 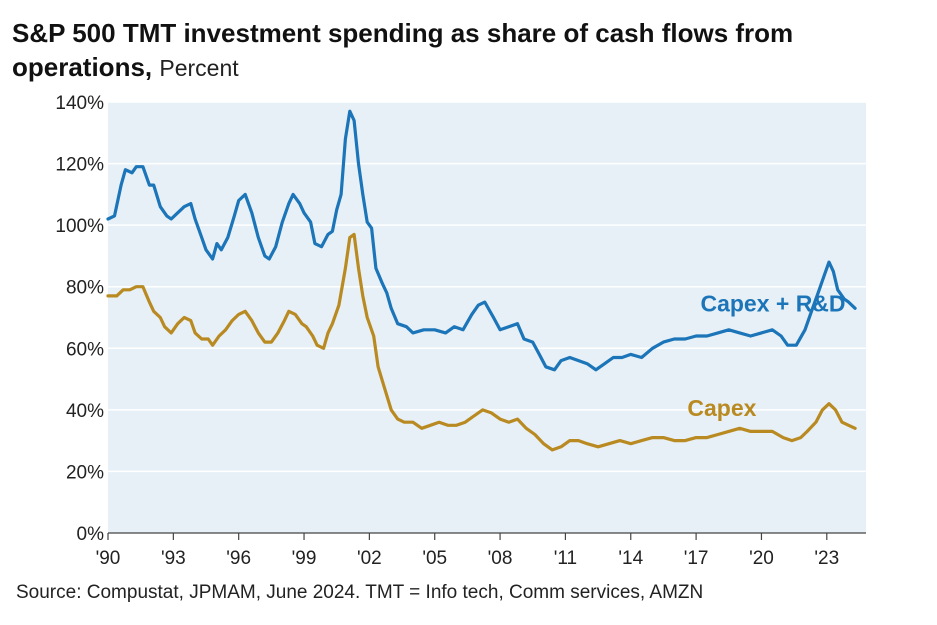 What do you see at coordinates (238, 558) in the screenshot?
I see `x-tick-label: '96` at bounding box center [238, 558].